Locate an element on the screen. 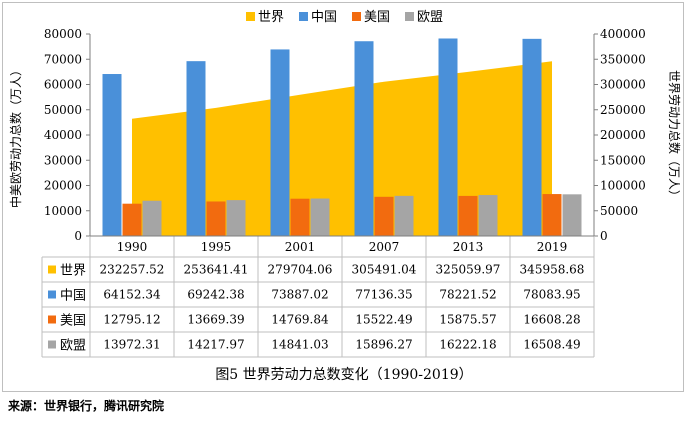  y-right-tick-label: 300000 is located at coordinates (623, 85).